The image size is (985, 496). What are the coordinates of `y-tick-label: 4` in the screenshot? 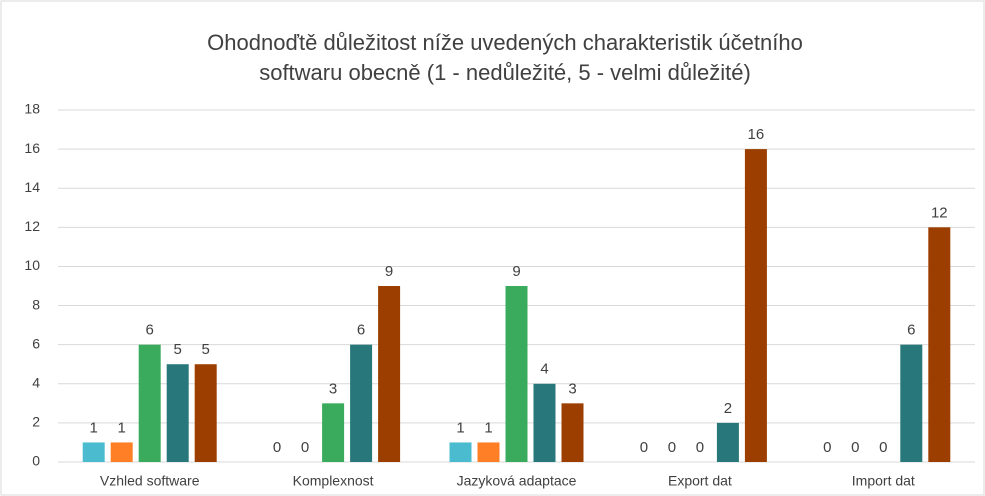 It's located at (36, 382).